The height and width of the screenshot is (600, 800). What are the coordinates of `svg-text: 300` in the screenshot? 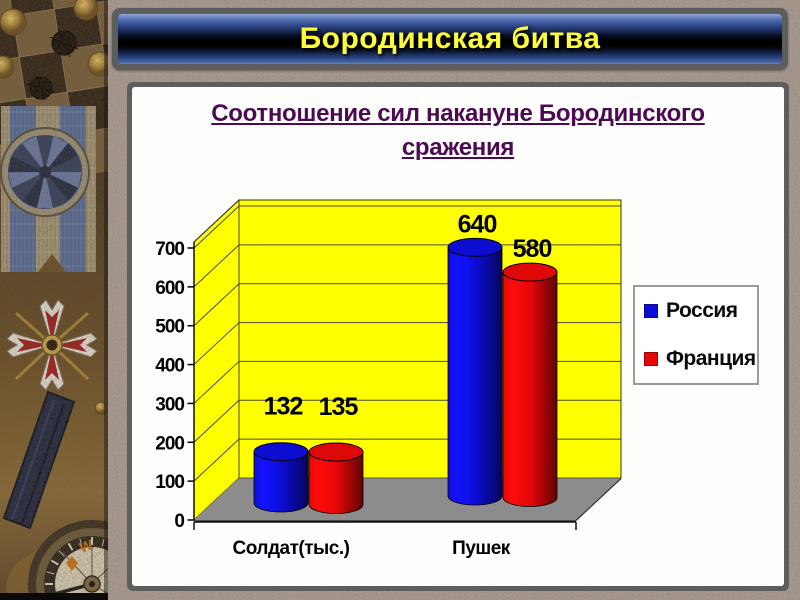 It's located at (169, 404).